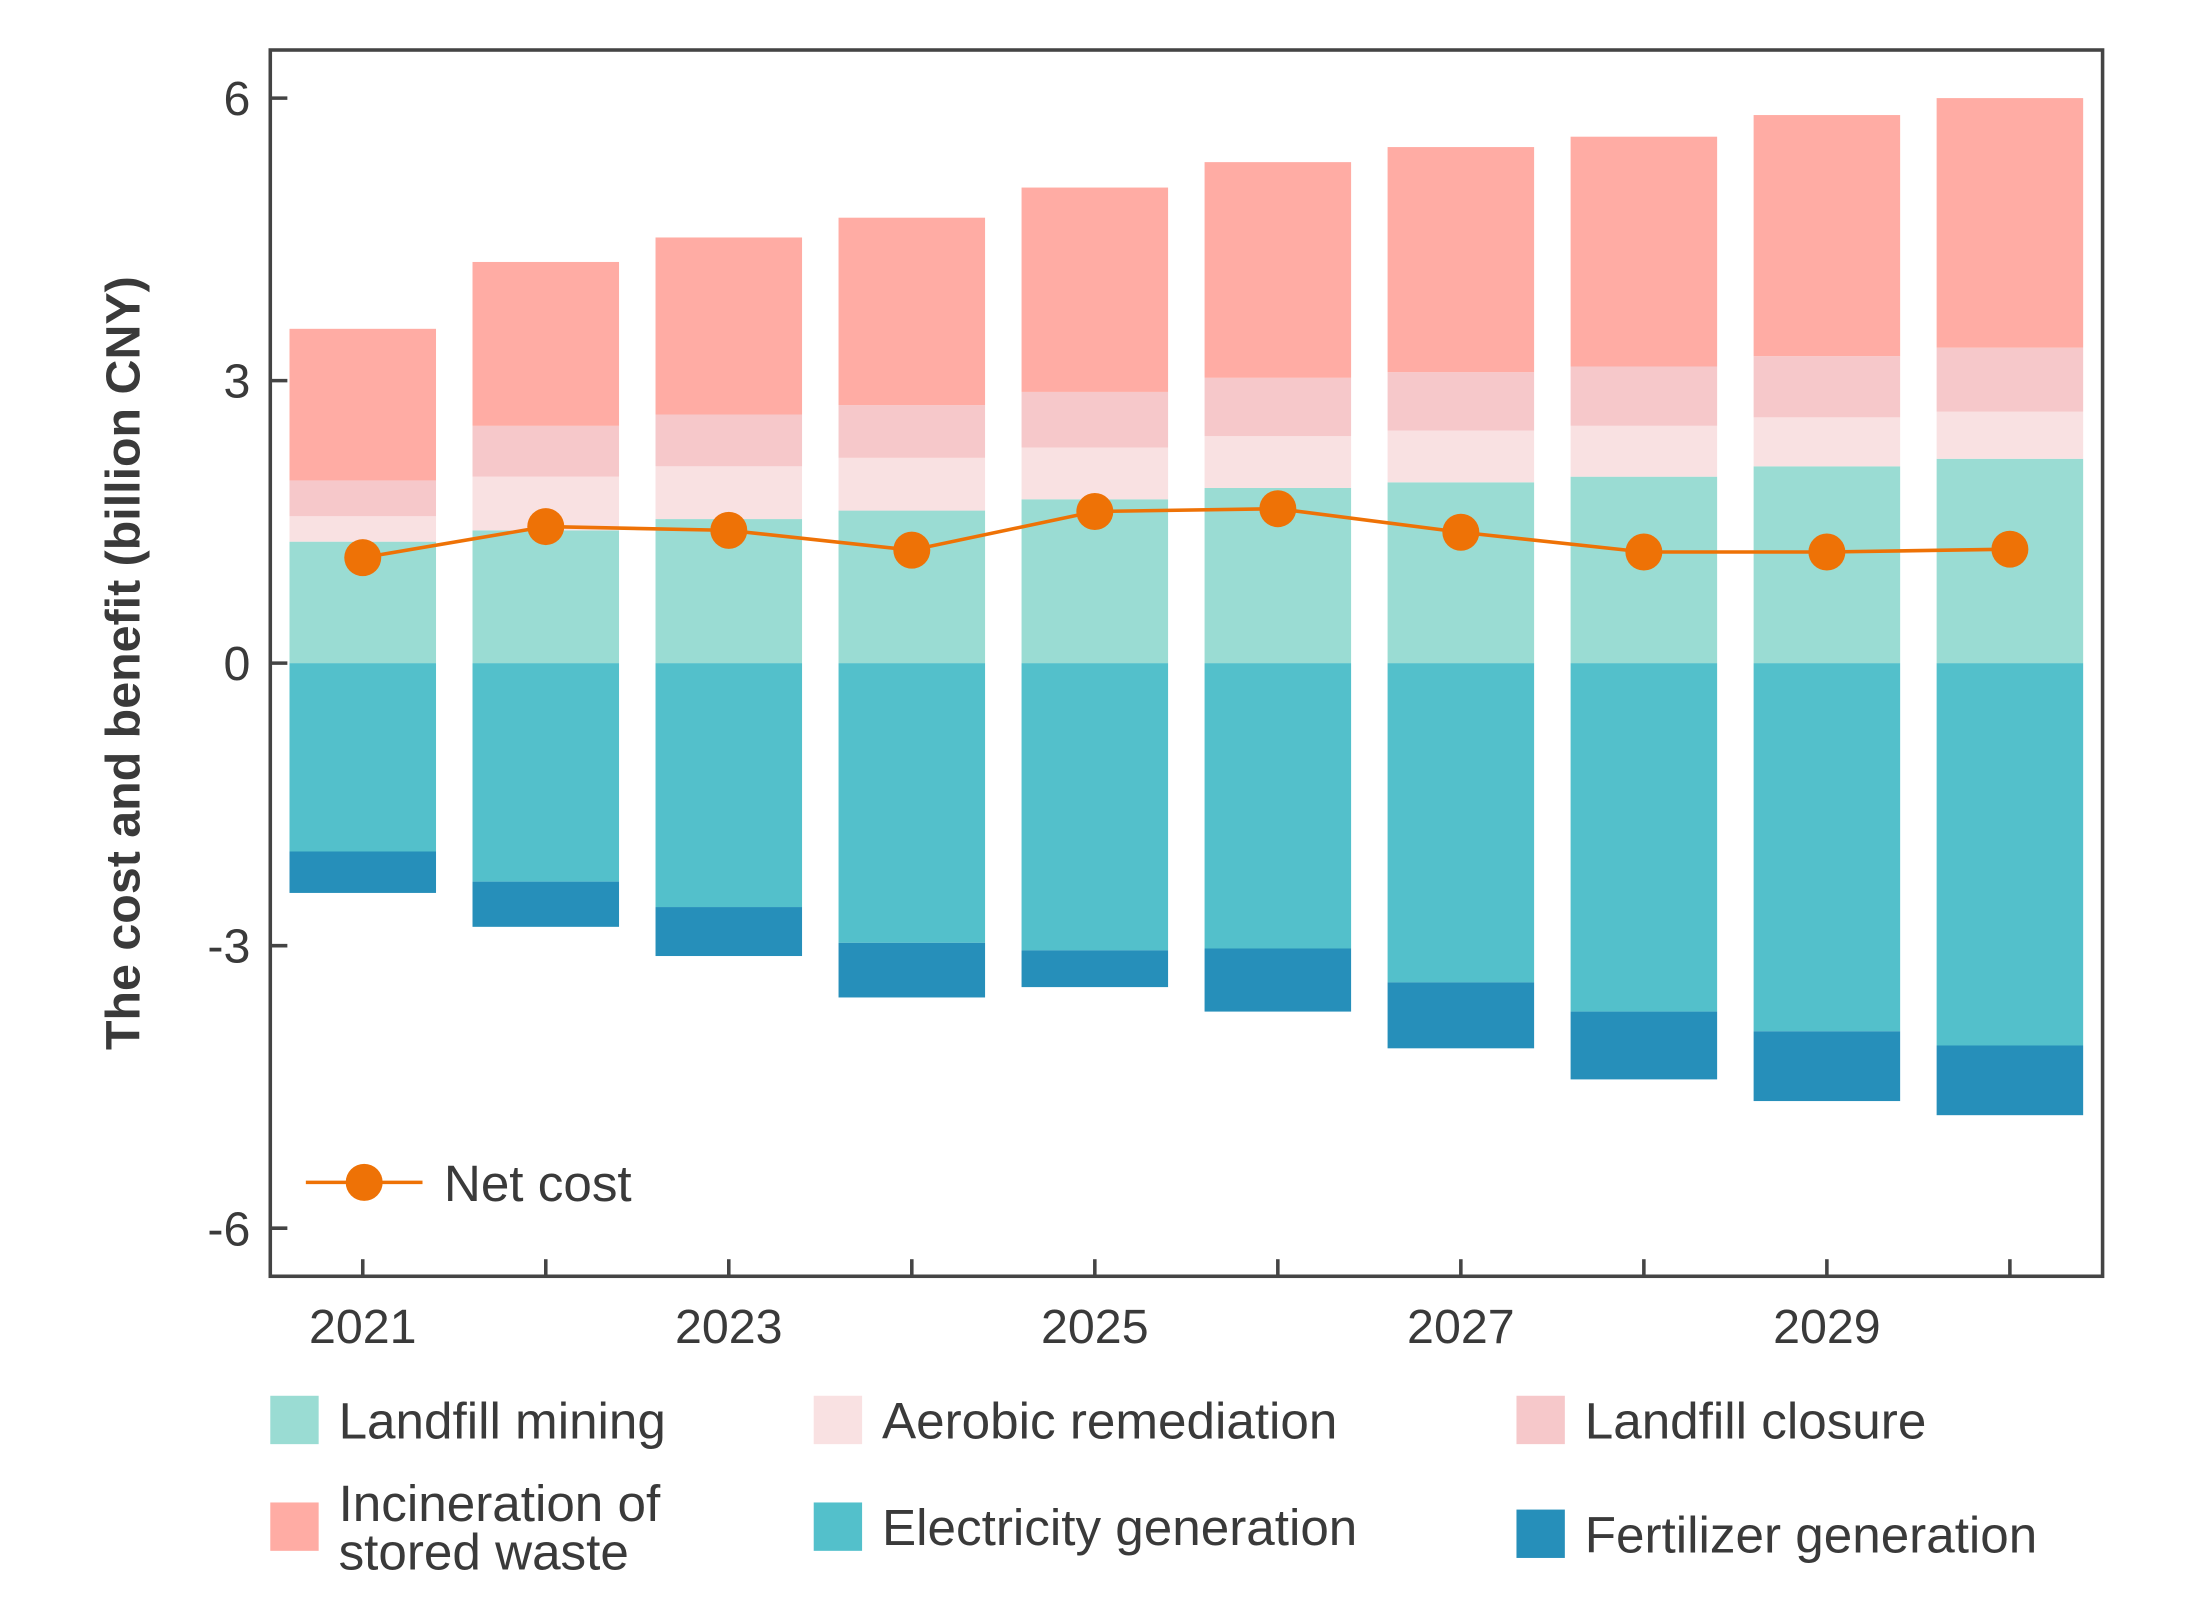 Image resolution: width=2205 pixels, height=1598 pixels. Describe the element at coordinates (729, 493) in the screenshot. I see `bar-aerobic-remediation-2023` at that location.